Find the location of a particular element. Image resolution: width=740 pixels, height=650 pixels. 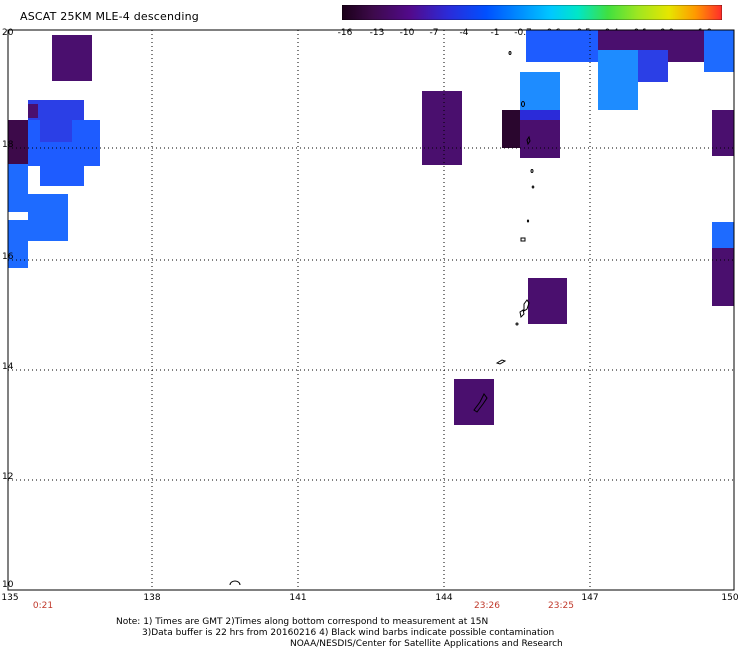

time-label: 23:25 is located at coordinates (561, 606).